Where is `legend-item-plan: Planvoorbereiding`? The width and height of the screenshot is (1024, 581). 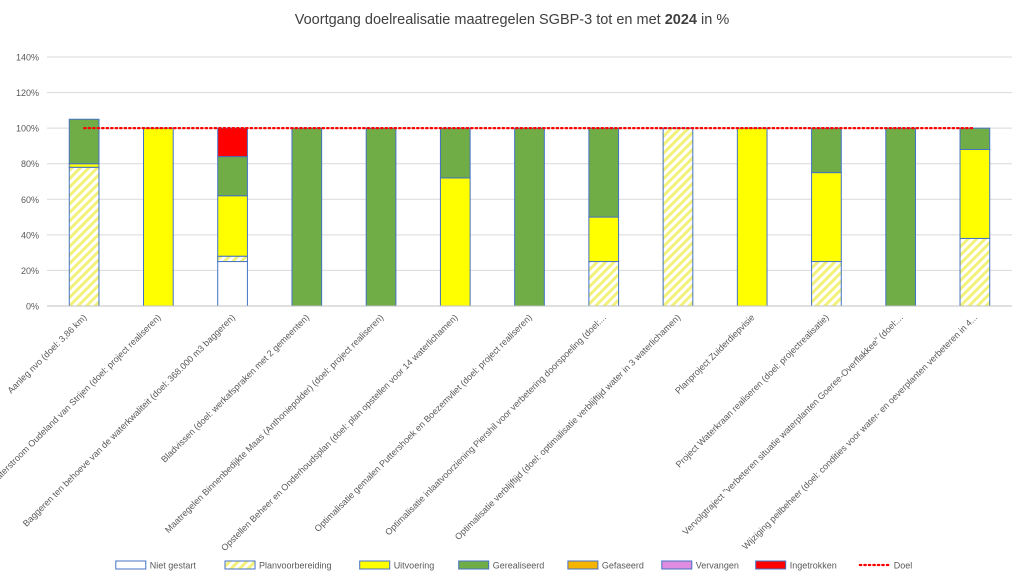 legend-item-plan: Planvoorbereiding is located at coordinates (278, 565).